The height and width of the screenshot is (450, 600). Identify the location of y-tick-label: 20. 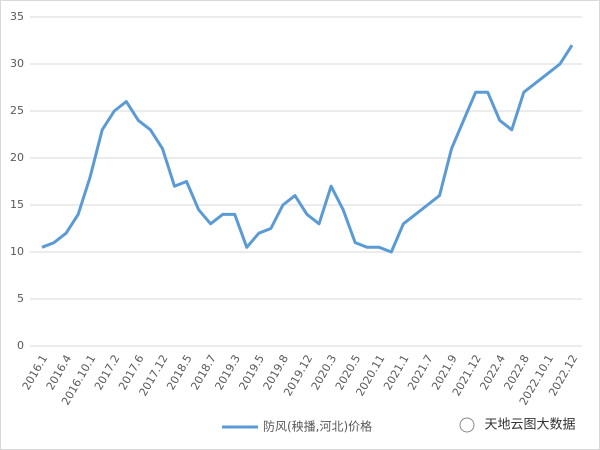
(17, 157).